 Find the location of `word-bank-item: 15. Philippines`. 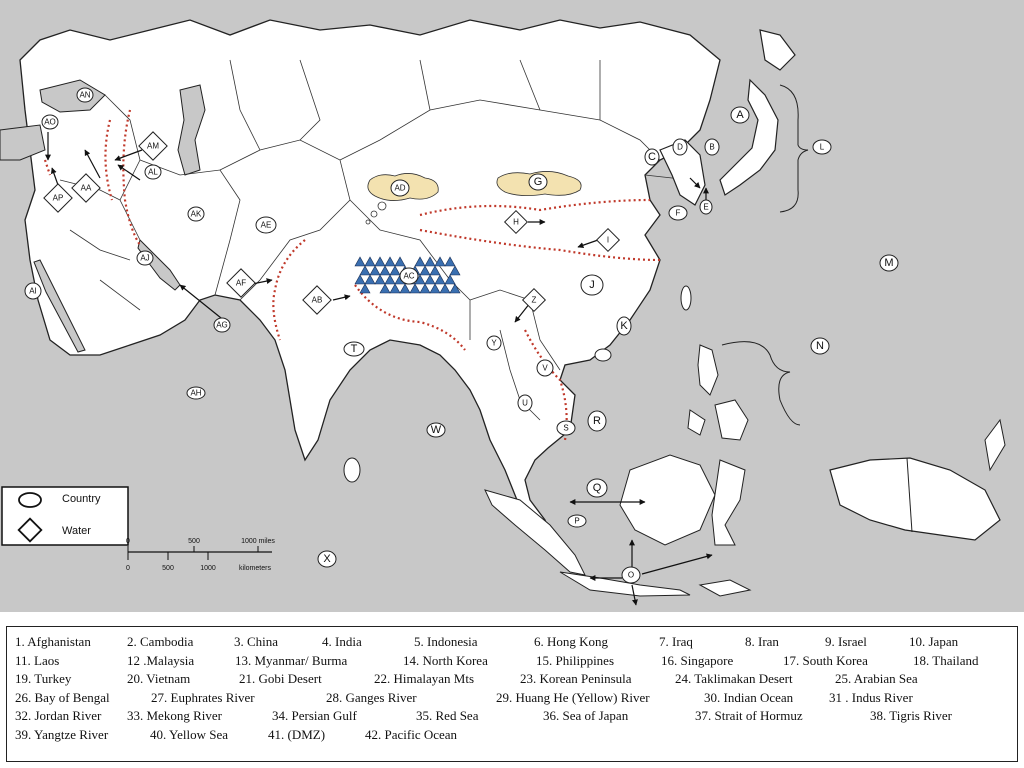

word-bank-item: 15. Philippines is located at coordinates (575, 660).